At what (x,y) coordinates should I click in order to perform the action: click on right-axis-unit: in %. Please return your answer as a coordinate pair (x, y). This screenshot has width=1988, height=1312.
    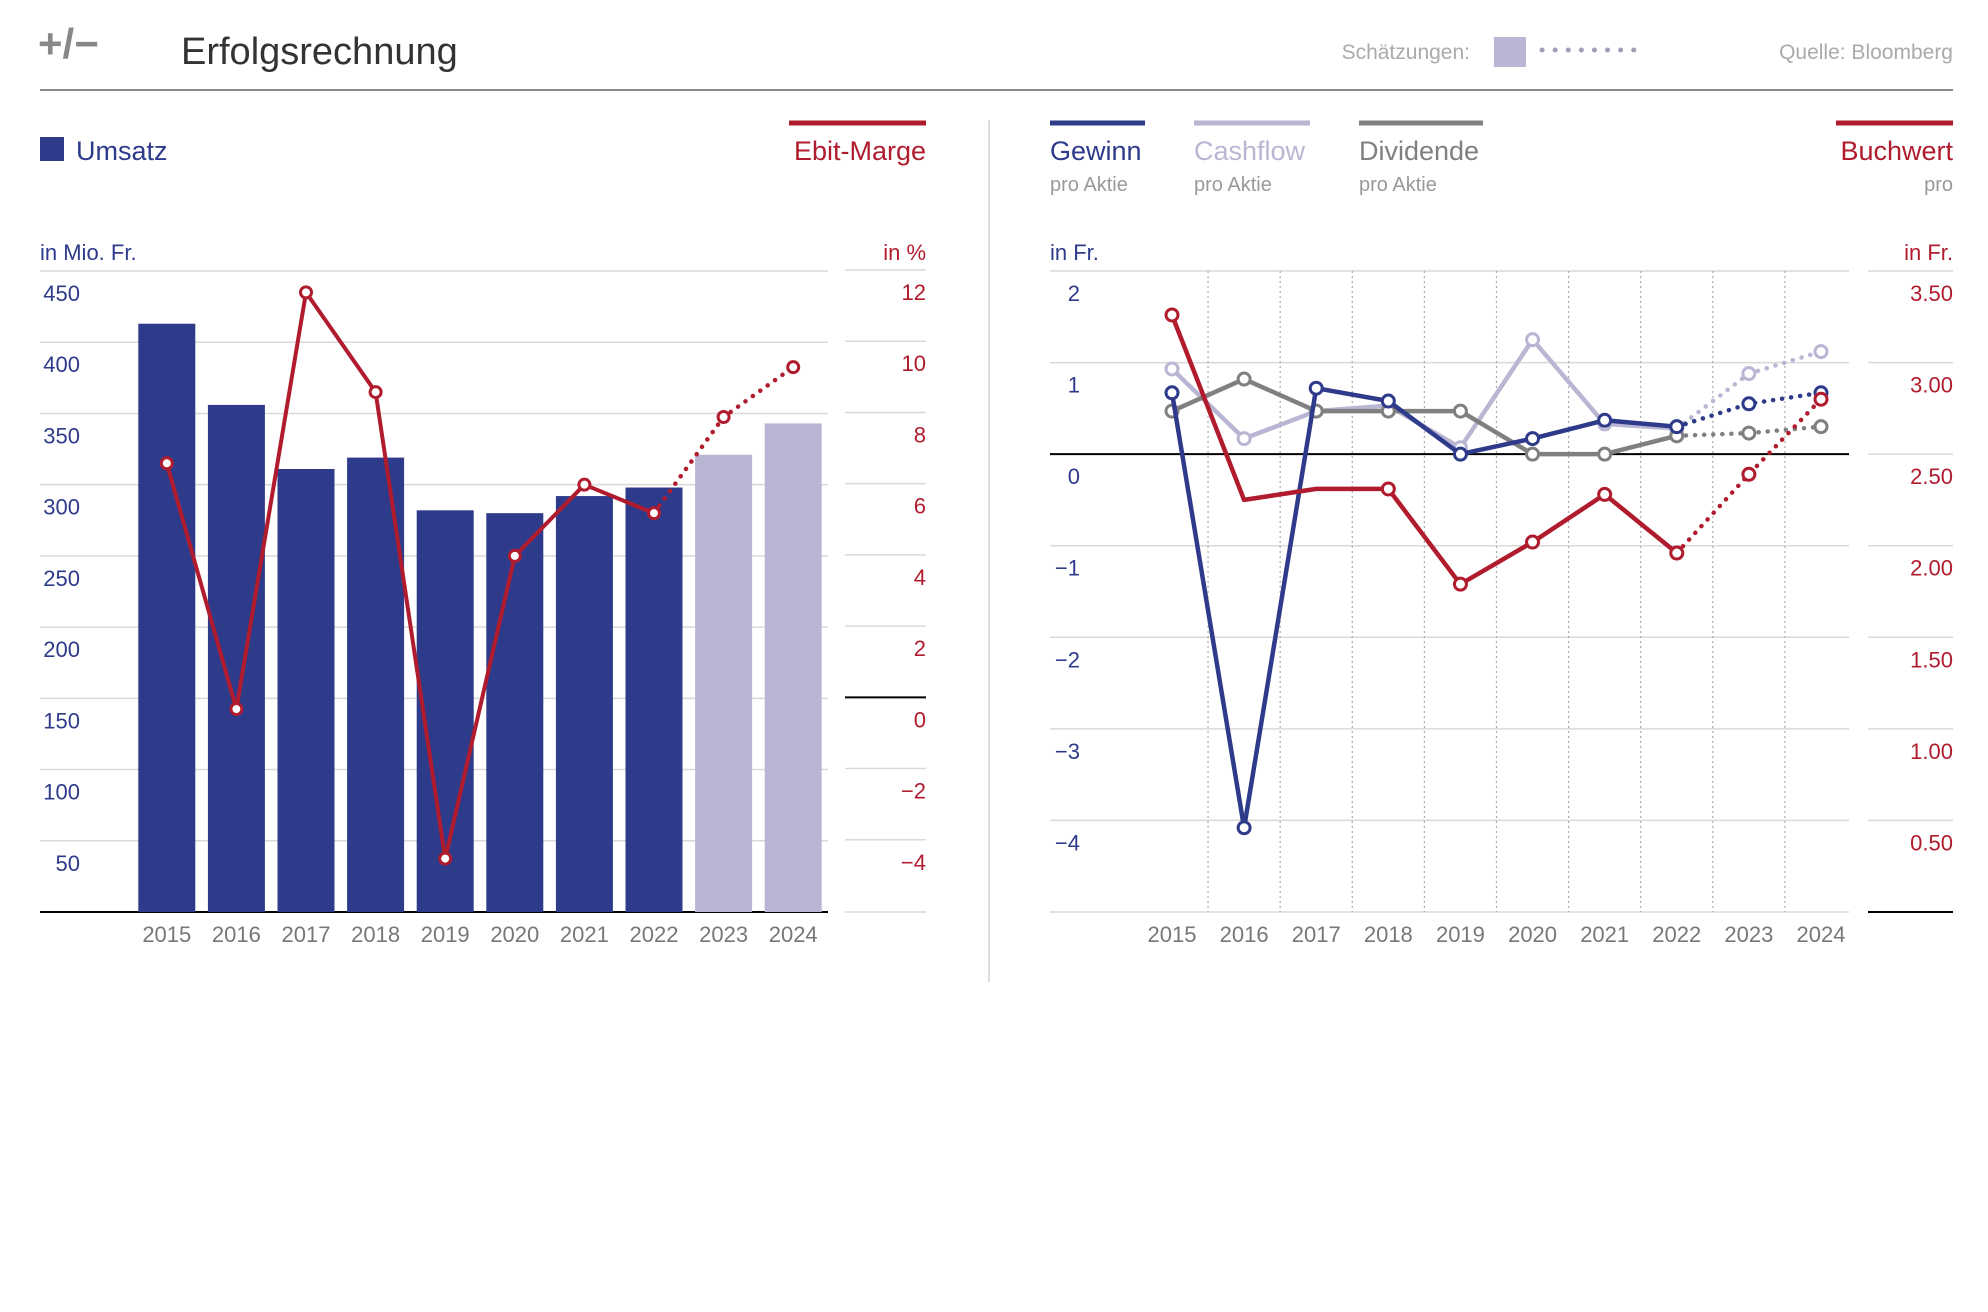
    Looking at the image, I should click on (904, 252).